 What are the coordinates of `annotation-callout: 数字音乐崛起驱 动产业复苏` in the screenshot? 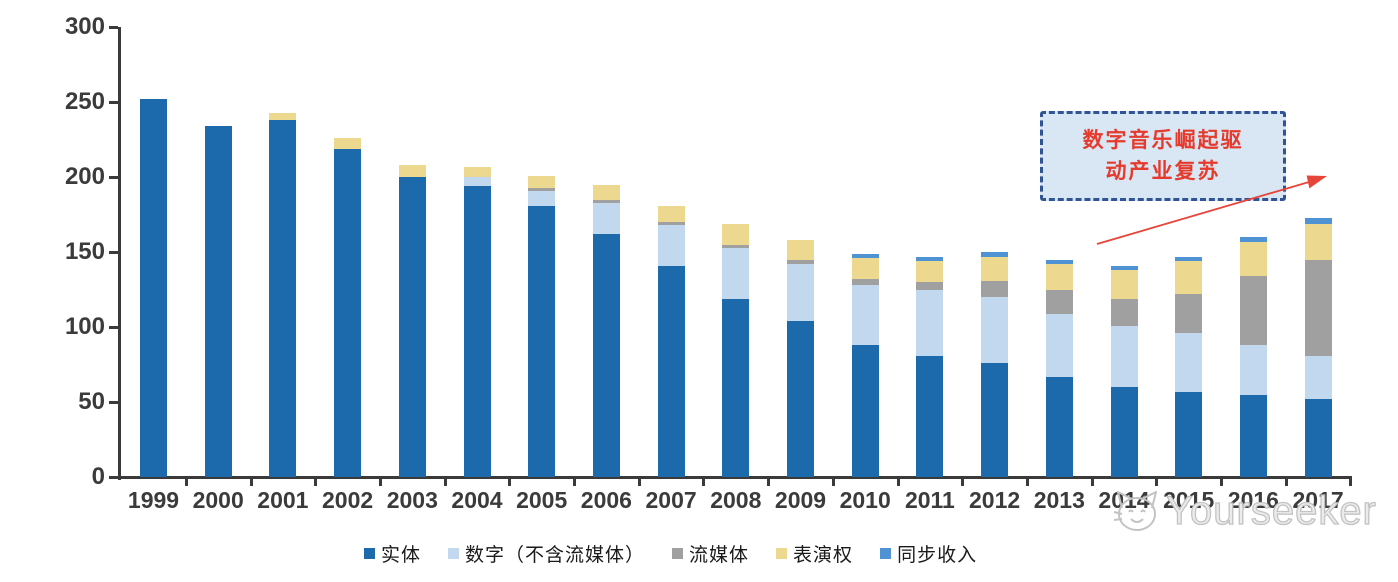 It's located at (1163, 156).